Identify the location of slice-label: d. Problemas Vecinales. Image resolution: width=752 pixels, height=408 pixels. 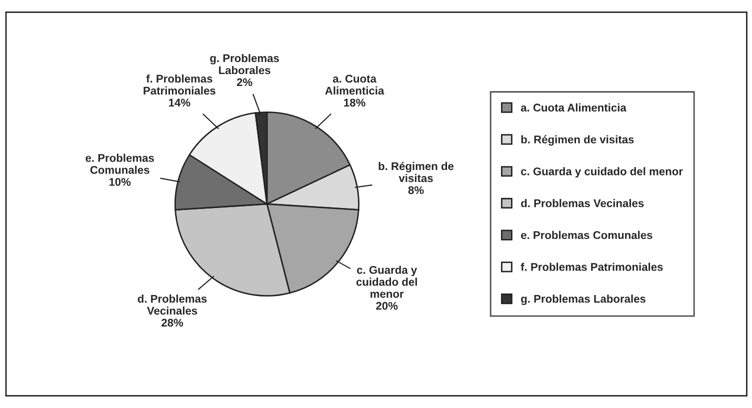
(172, 304).